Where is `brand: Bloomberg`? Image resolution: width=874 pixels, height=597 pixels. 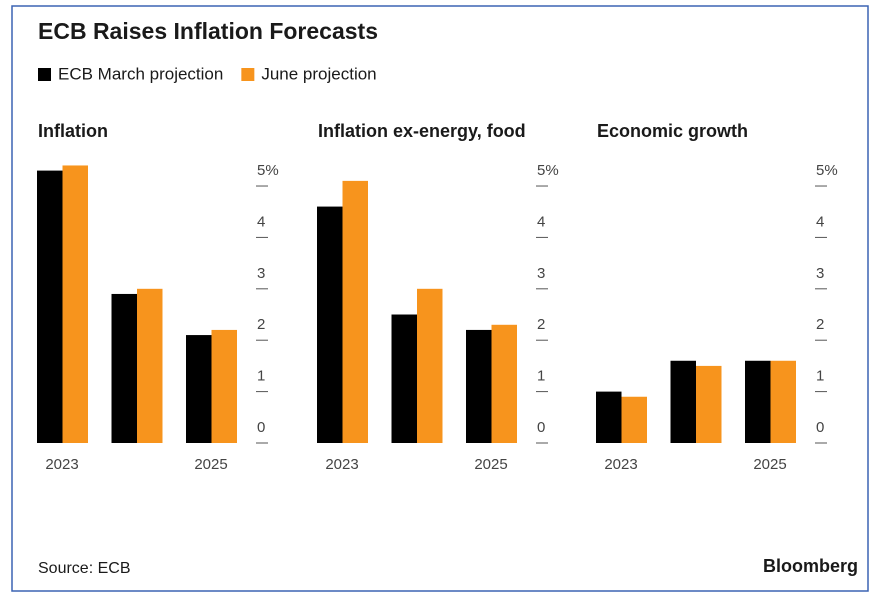 brand: Bloomberg is located at coordinates (810, 566).